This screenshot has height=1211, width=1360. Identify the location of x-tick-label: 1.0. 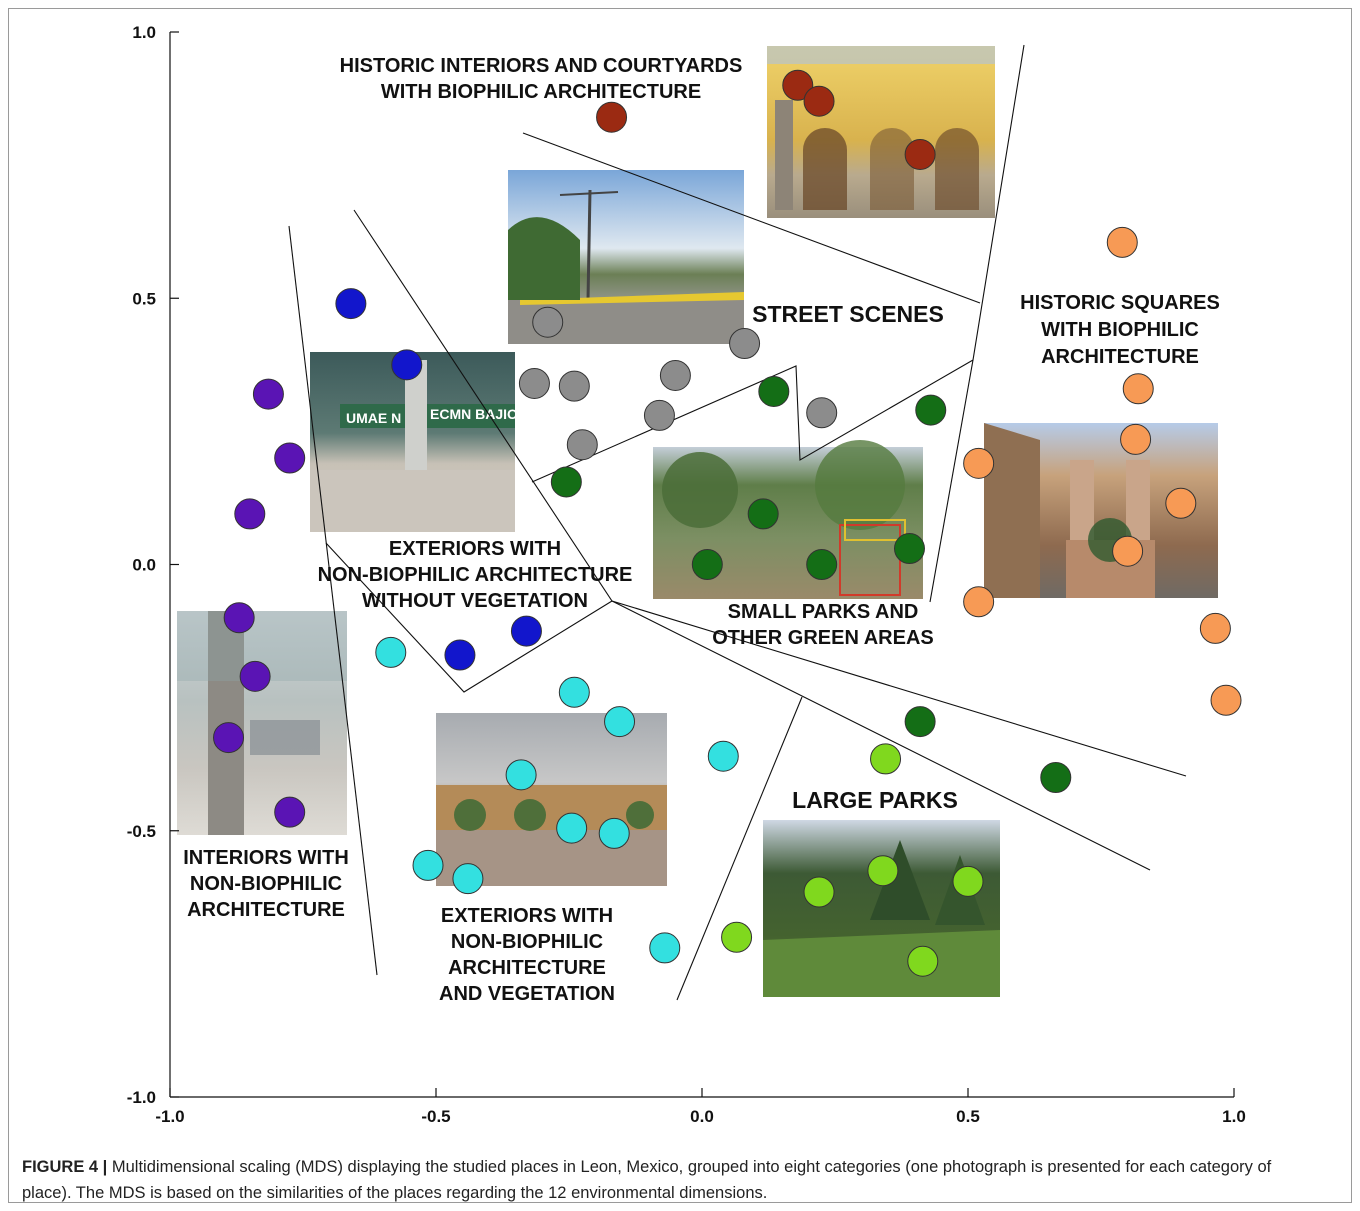
(1234, 1116).